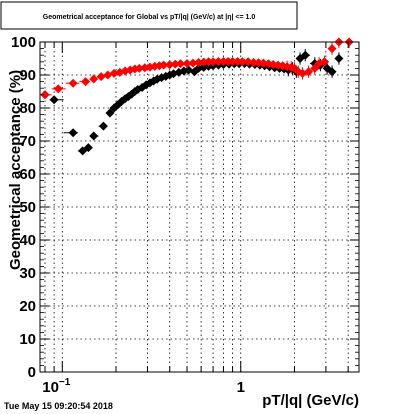 The width and height of the screenshot is (400, 414). I want to click on title-frame, so click(149, 15).